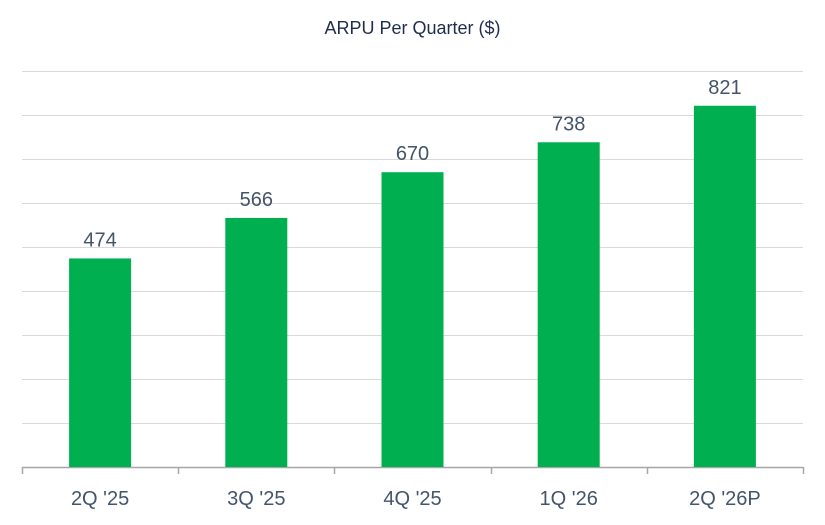 Image resolution: width=825 pixels, height=525 pixels. What do you see at coordinates (99, 240) in the screenshot?
I see `data-label: 474` at bounding box center [99, 240].